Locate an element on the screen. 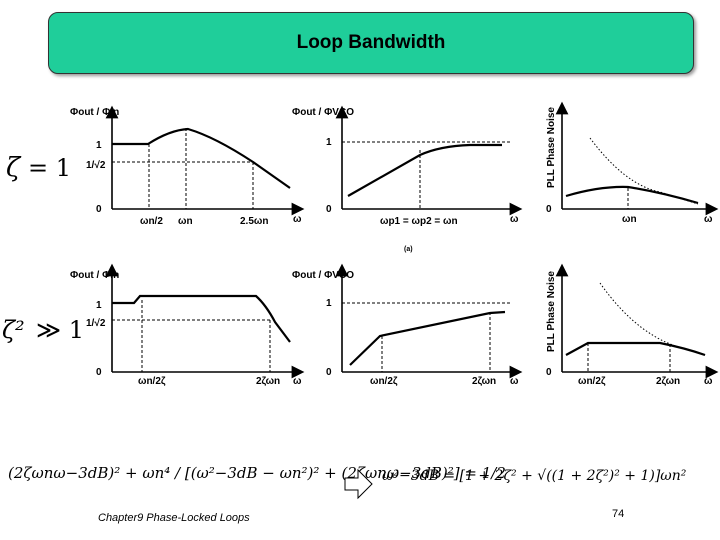 This screenshot has width=720, height=540. row2-p2-zero: 0 is located at coordinates (329, 372).